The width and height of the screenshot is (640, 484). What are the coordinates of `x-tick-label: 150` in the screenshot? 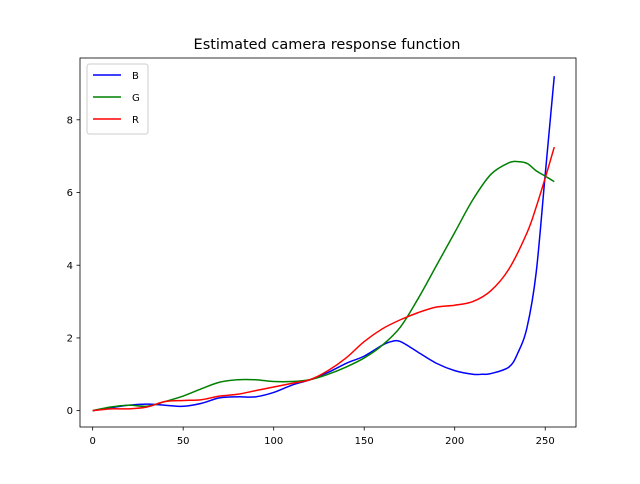 It's located at (364, 441).